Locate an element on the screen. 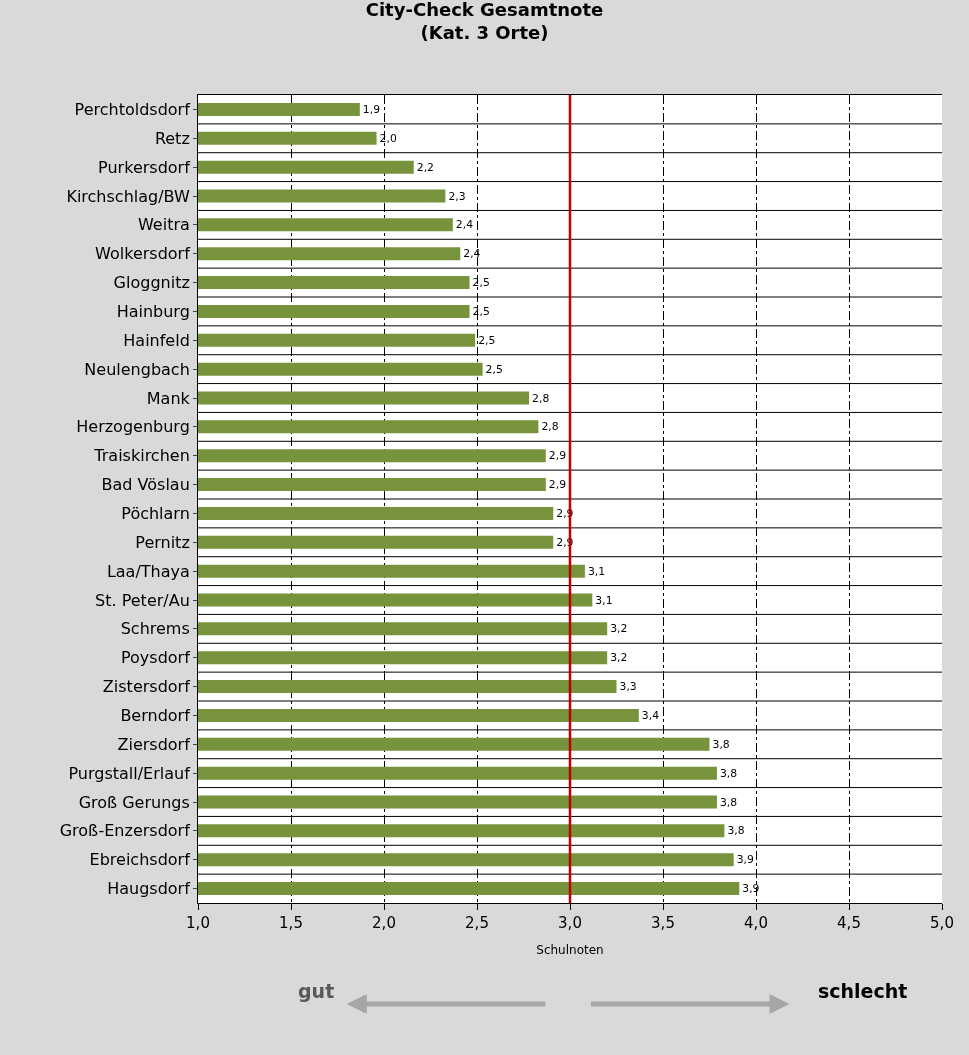 This screenshot has height=1055, width=969. y-tick-label: Weitra is located at coordinates (163, 225).